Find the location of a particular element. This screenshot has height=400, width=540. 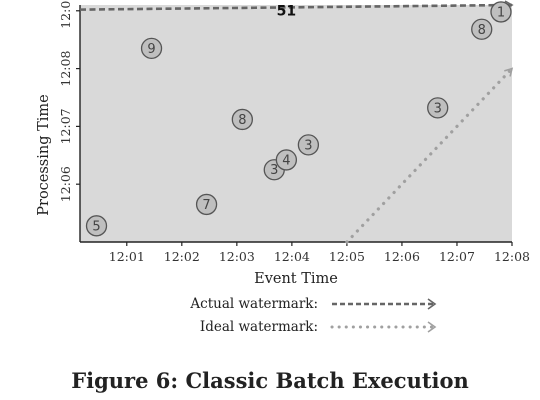

legend-item-ideal-watermark: Ideal watermark: is located at coordinates (280, 326).